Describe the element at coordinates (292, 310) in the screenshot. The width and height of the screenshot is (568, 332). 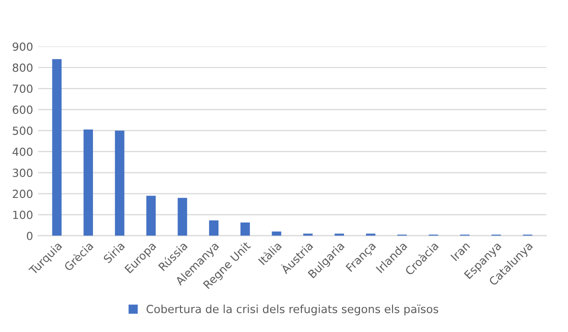
I see `legend-label: Cobertura de la crisi dels refugiats segons els països` at that location.